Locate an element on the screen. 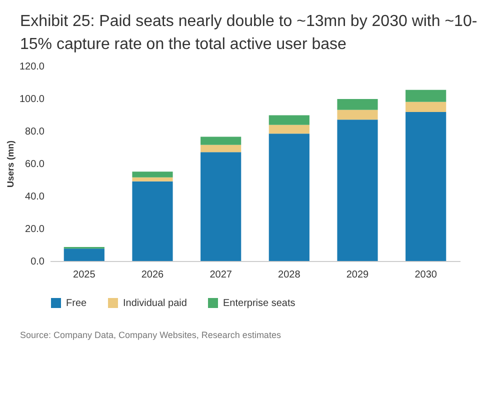 This screenshot has width=500, height=394. legend-label: Individual paid is located at coordinates (155, 304).